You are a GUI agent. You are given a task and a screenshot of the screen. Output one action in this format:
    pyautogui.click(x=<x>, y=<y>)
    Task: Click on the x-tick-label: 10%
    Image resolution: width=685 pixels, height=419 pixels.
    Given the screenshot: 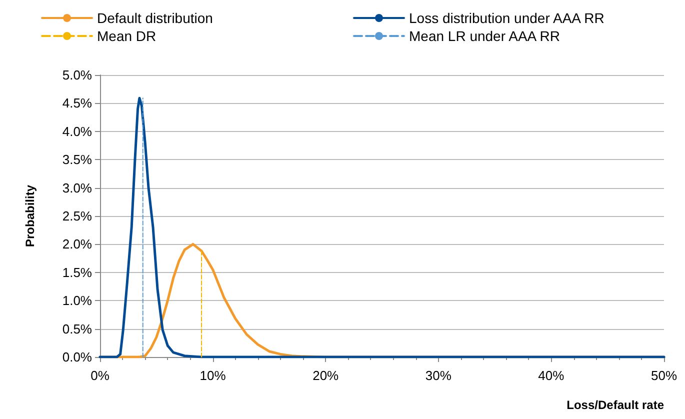 What is the action you would take?
    pyautogui.click(x=213, y=375)
    